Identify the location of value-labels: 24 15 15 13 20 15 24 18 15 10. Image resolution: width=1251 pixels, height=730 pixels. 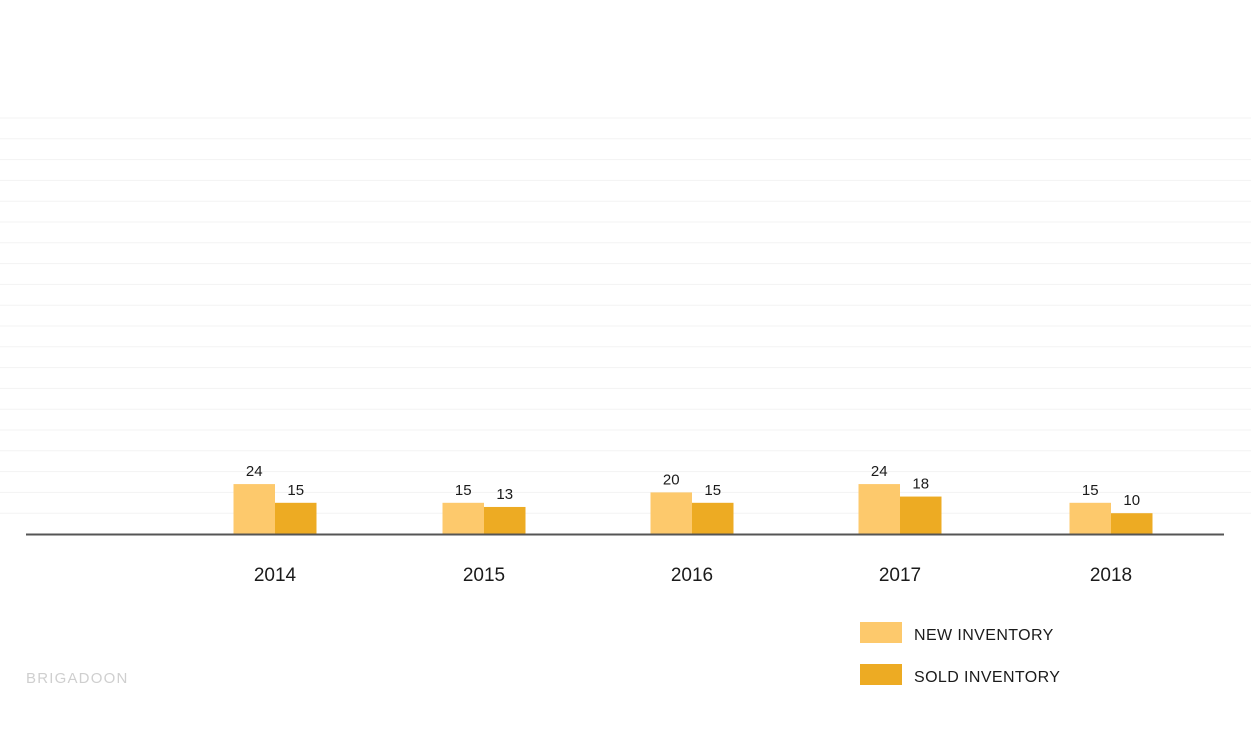
(693, 486).